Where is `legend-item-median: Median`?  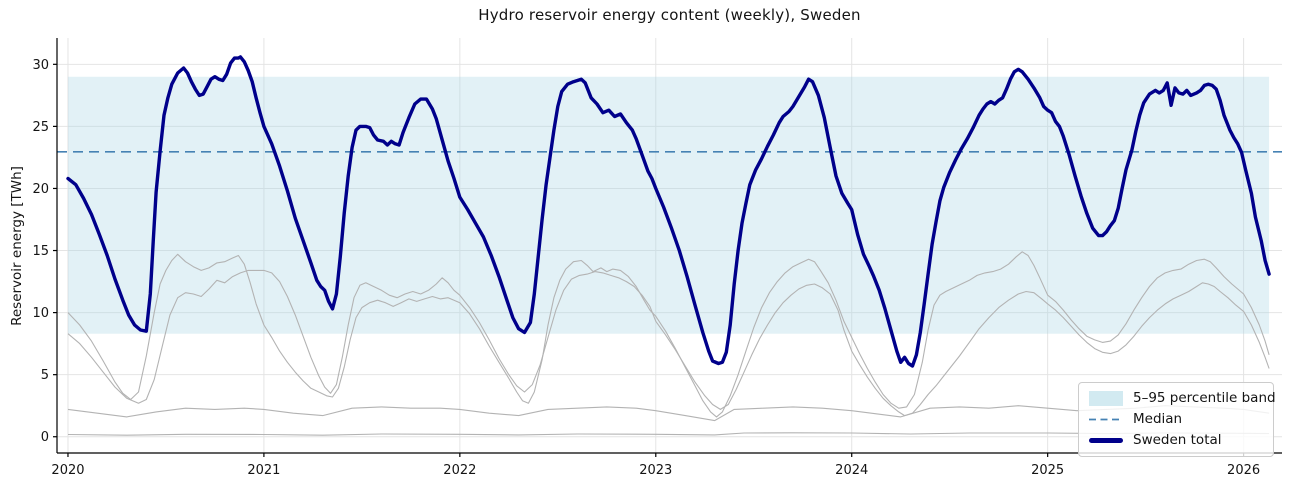 legend-item-median: Median is located at coordinates (1176, 419).